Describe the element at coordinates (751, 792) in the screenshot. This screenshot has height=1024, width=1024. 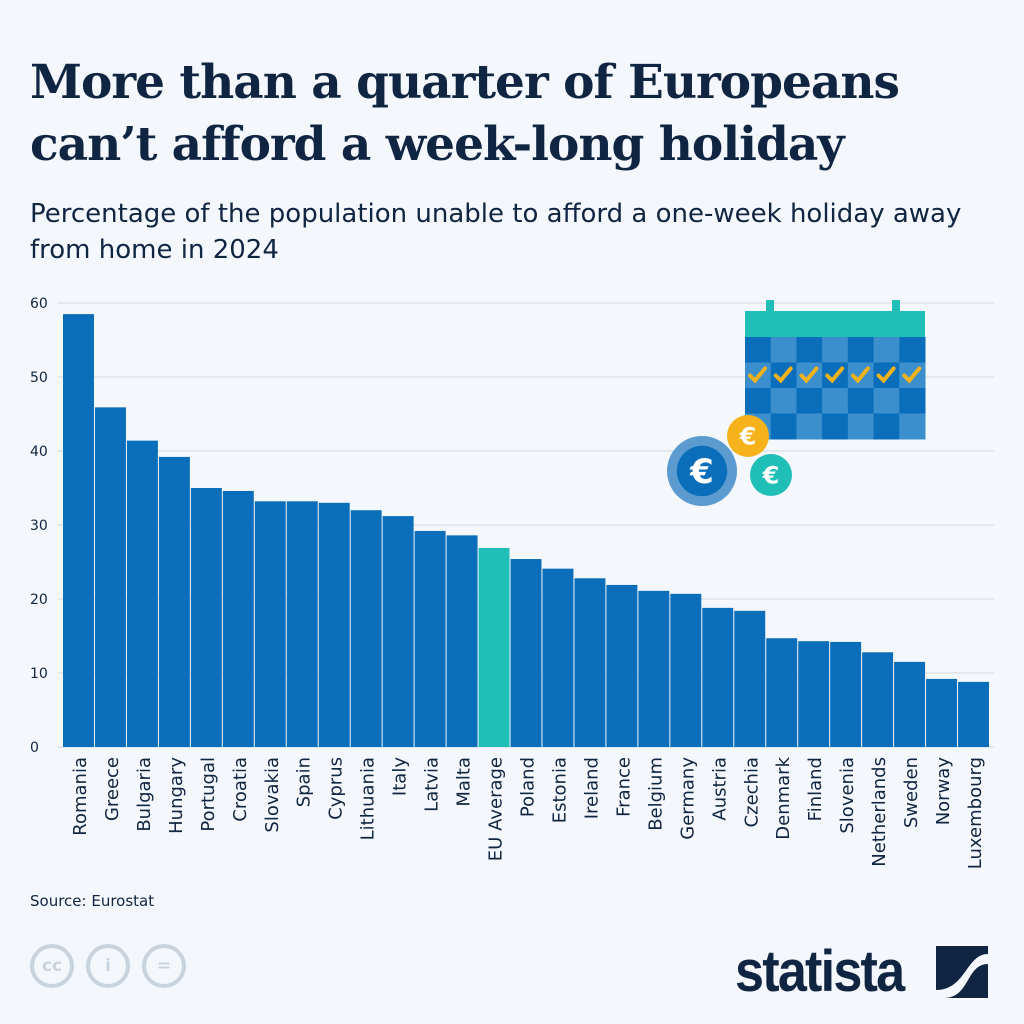
I see `x-tick-label: Czechia` at that location.